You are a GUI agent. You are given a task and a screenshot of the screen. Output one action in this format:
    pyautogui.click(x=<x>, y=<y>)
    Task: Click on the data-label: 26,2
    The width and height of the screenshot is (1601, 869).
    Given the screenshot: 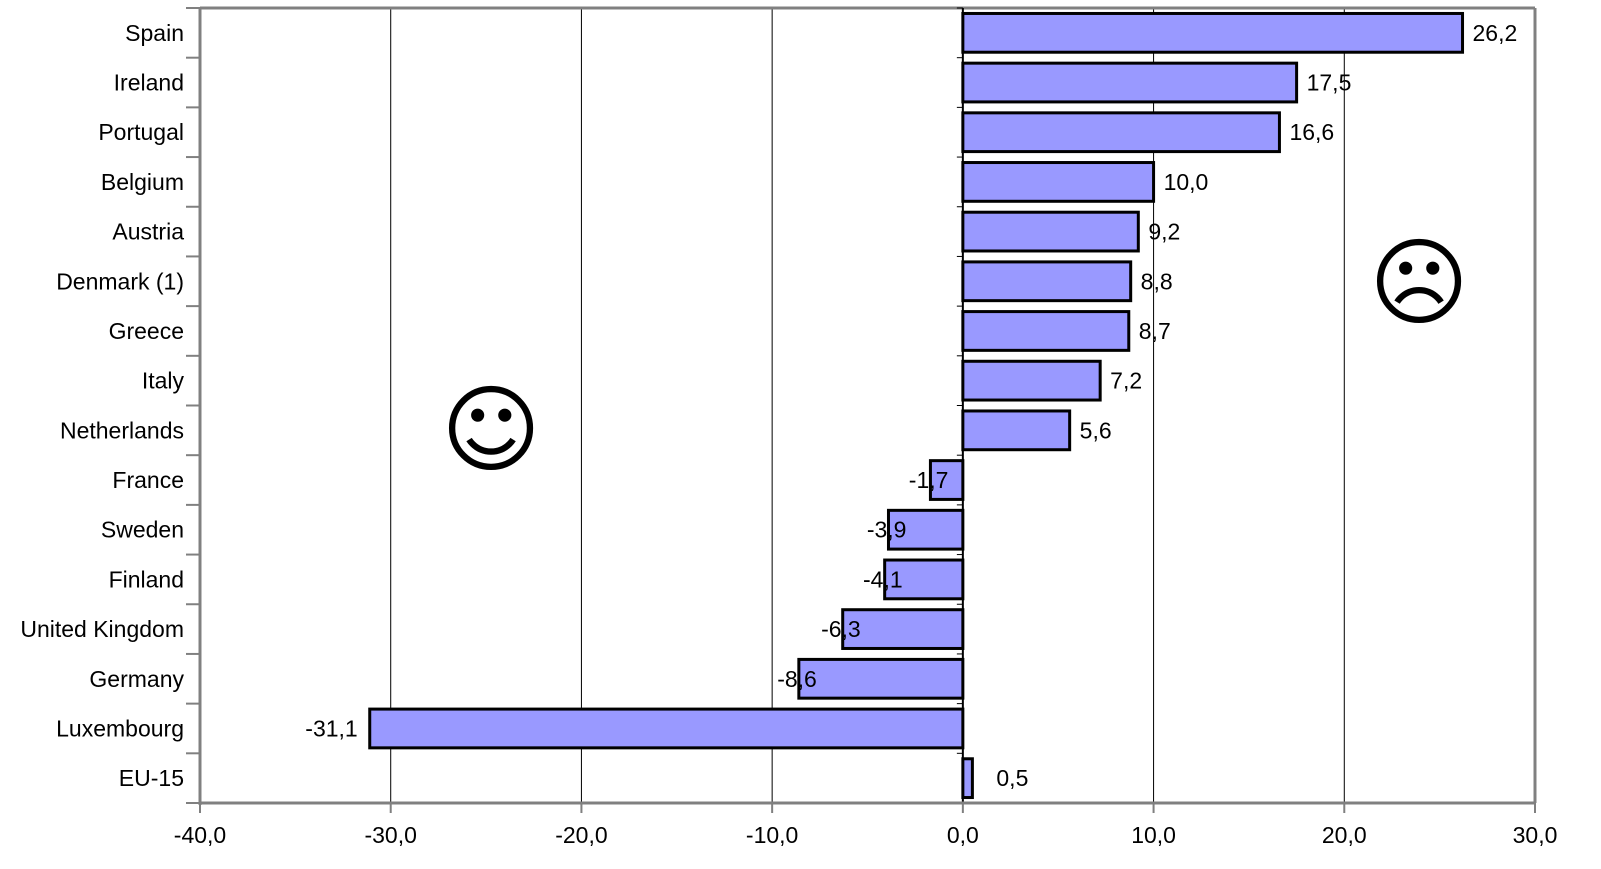 What is the action you would take?
    pyautogui.click(x=1495, y=33)
    